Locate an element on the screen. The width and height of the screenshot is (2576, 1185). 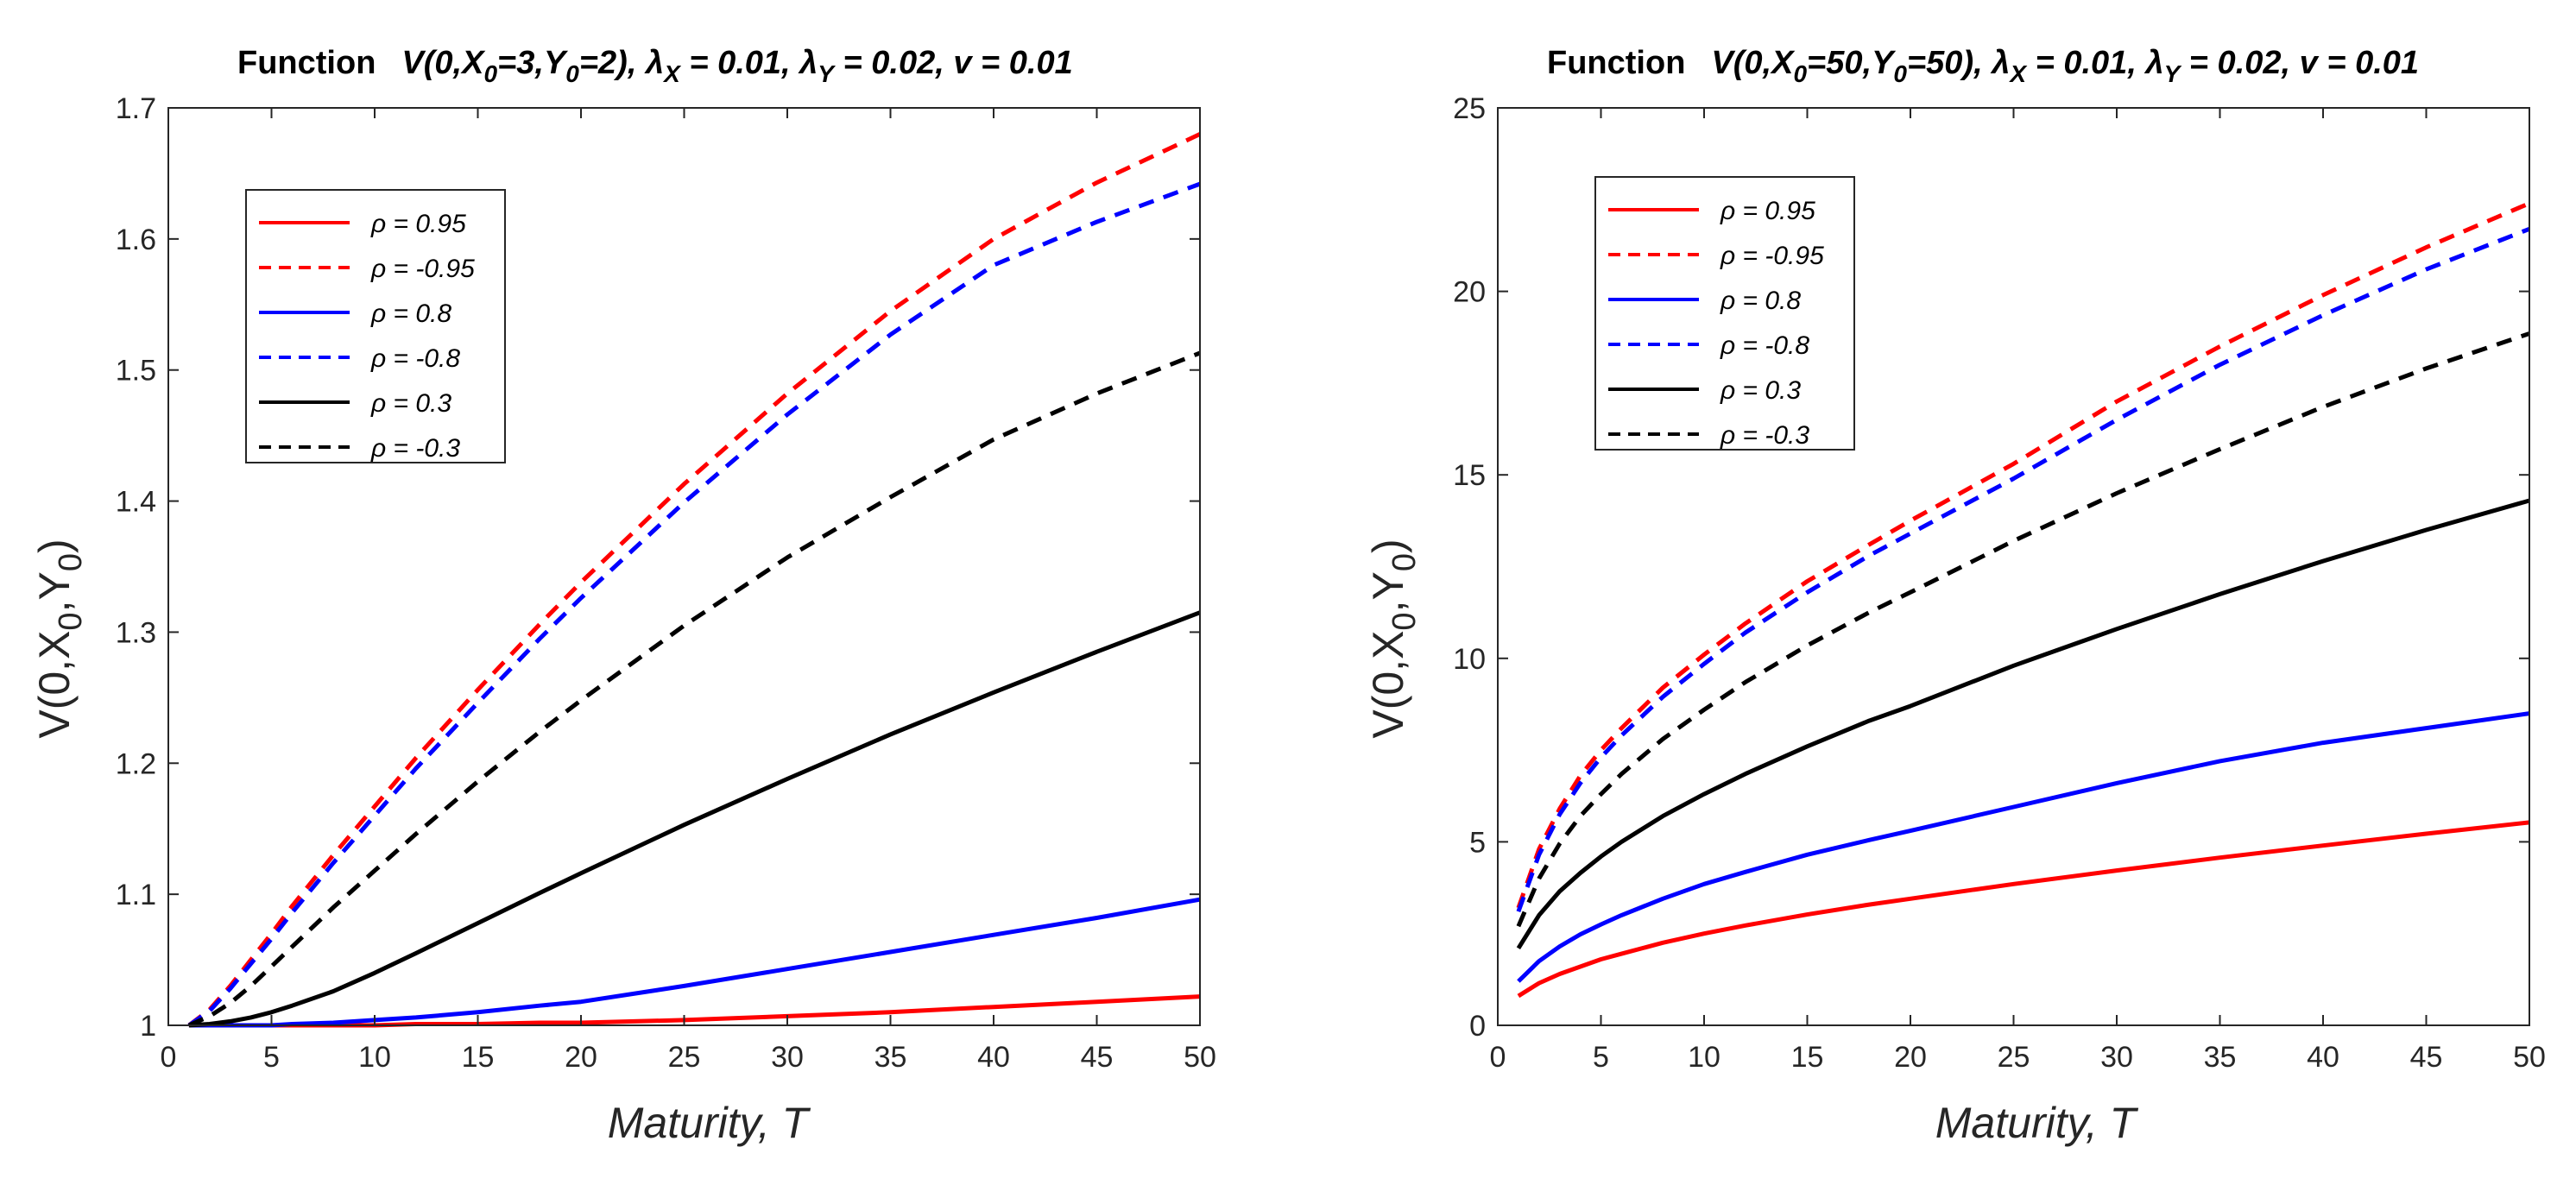
right-chart-xlabel: Maturity, T is located at coordinates (2037, 1123).